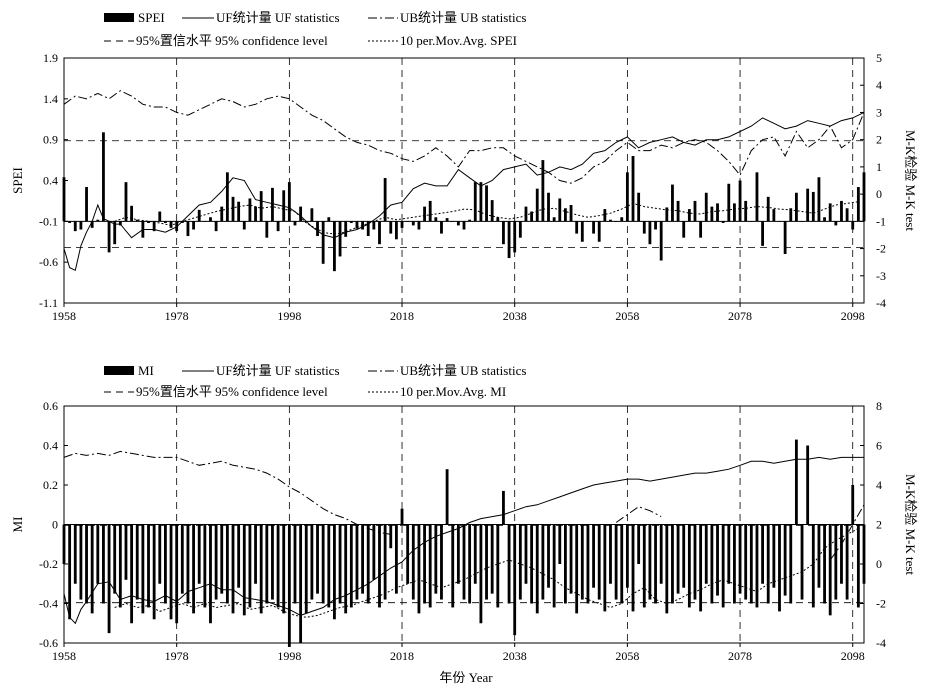  I want to click on x-tick-label: 2018, so click(402, 656).